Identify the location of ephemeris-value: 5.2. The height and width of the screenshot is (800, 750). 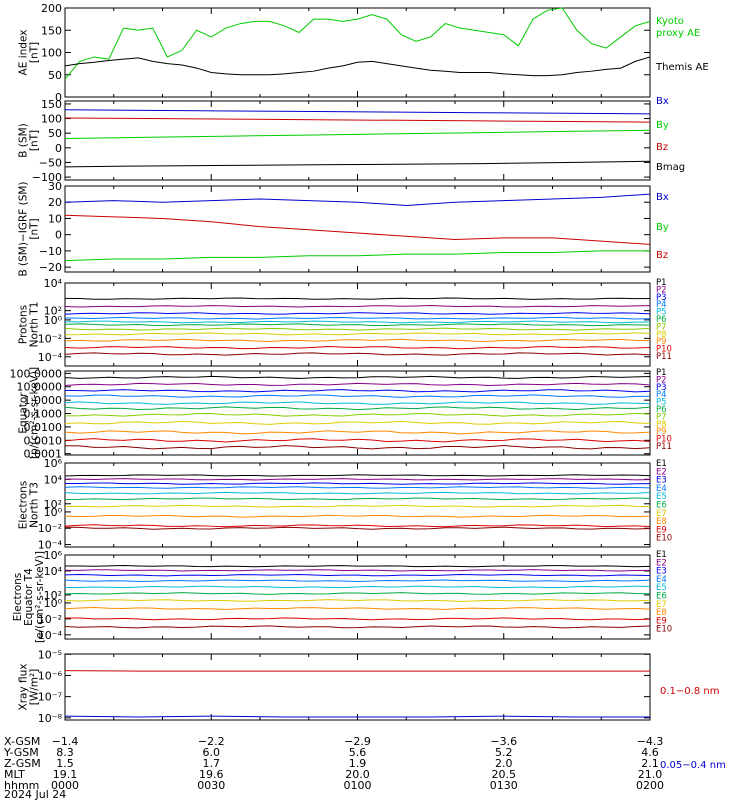
(504, 752).